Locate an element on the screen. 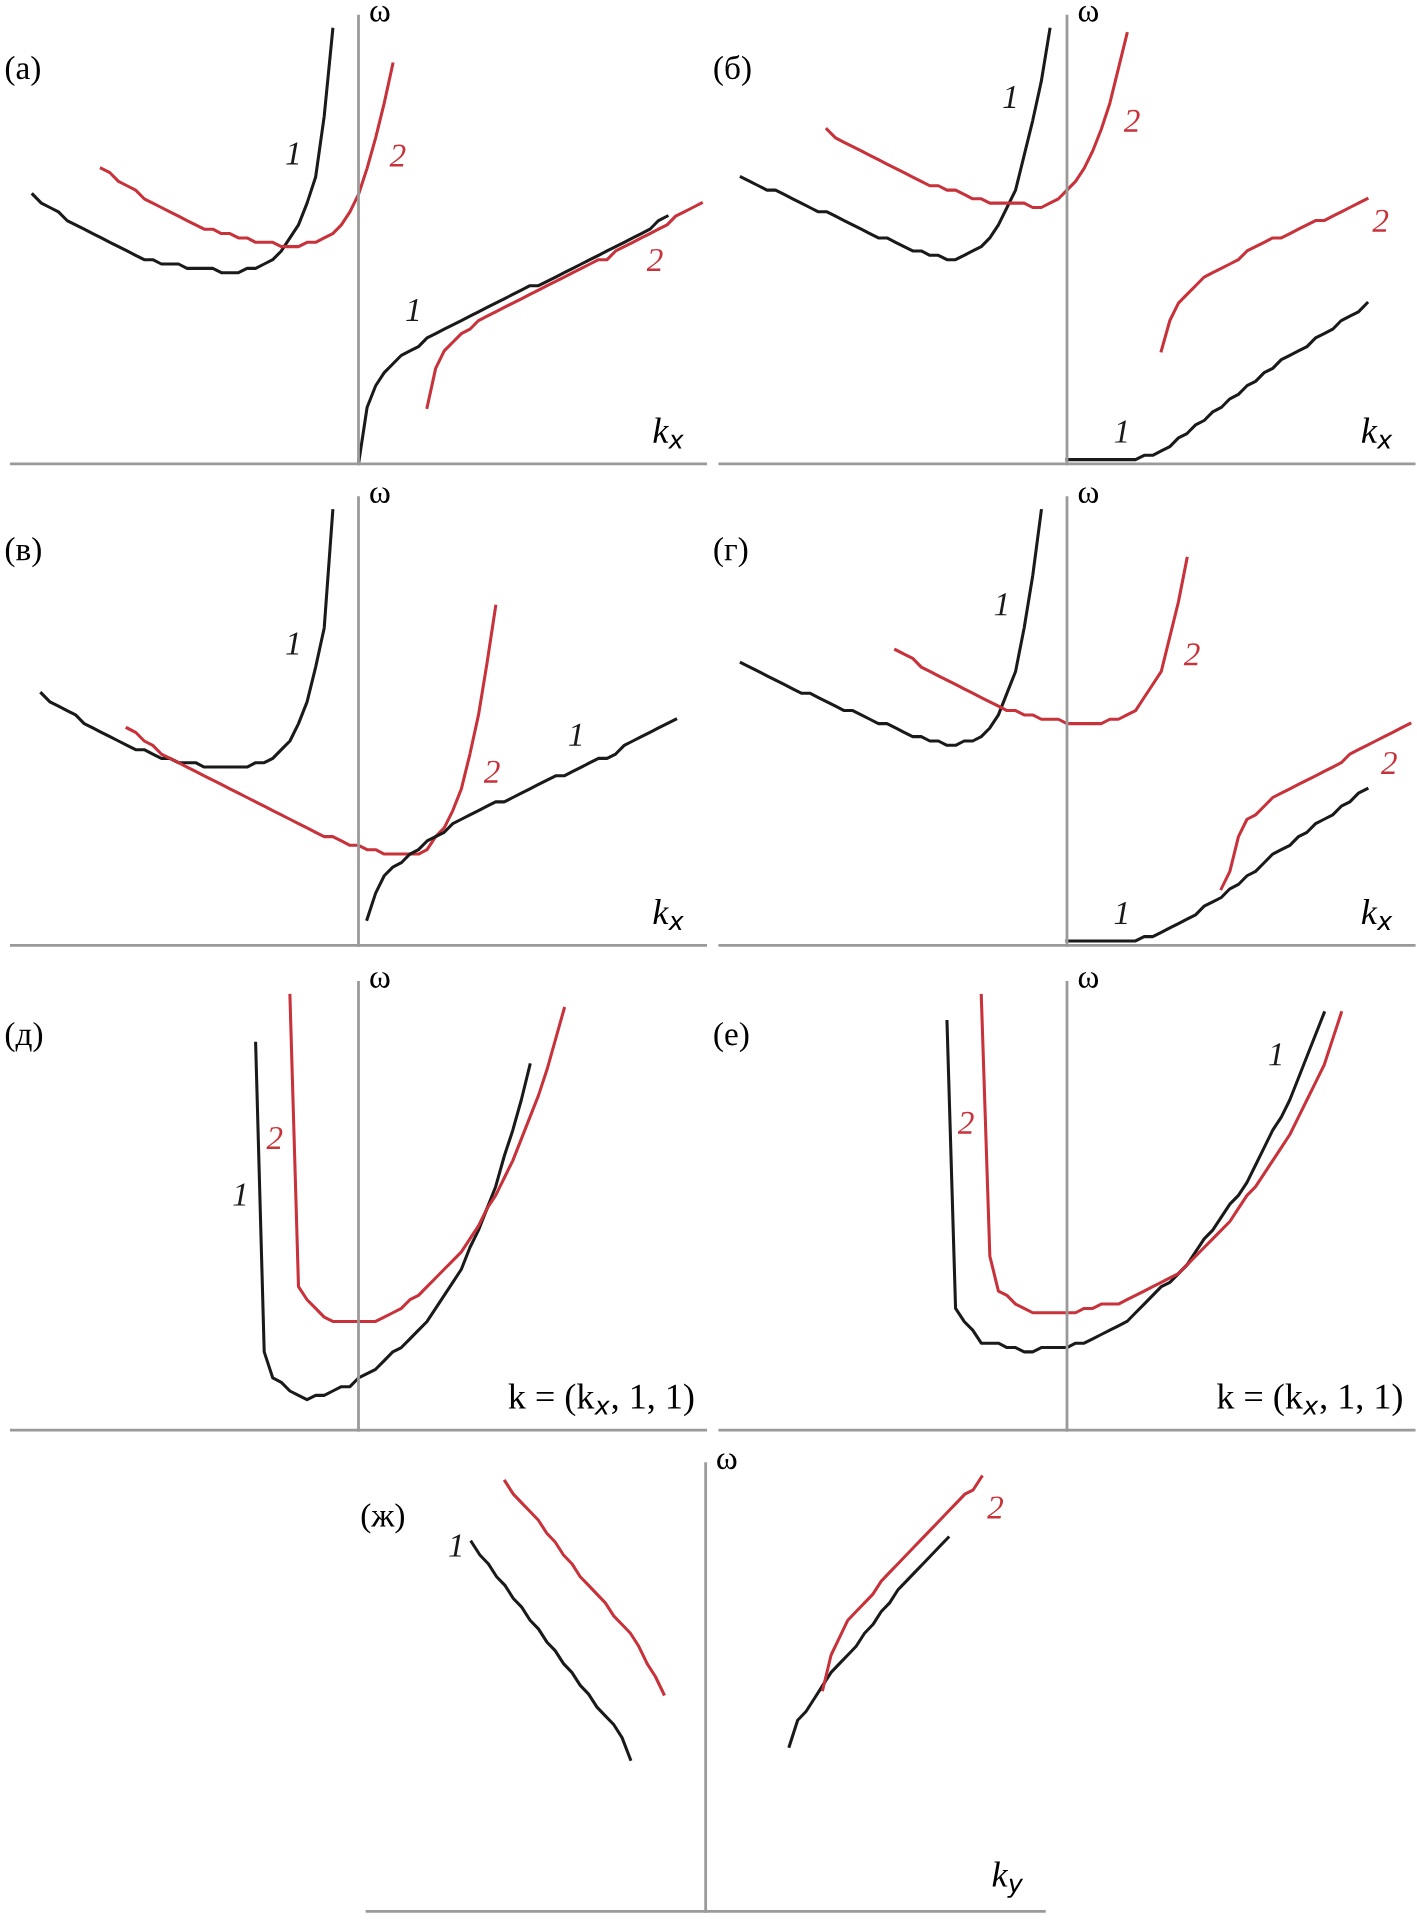 The height and width of the screenshot is (1930, 1417). text: (в) is located at coordinates (23, 552).